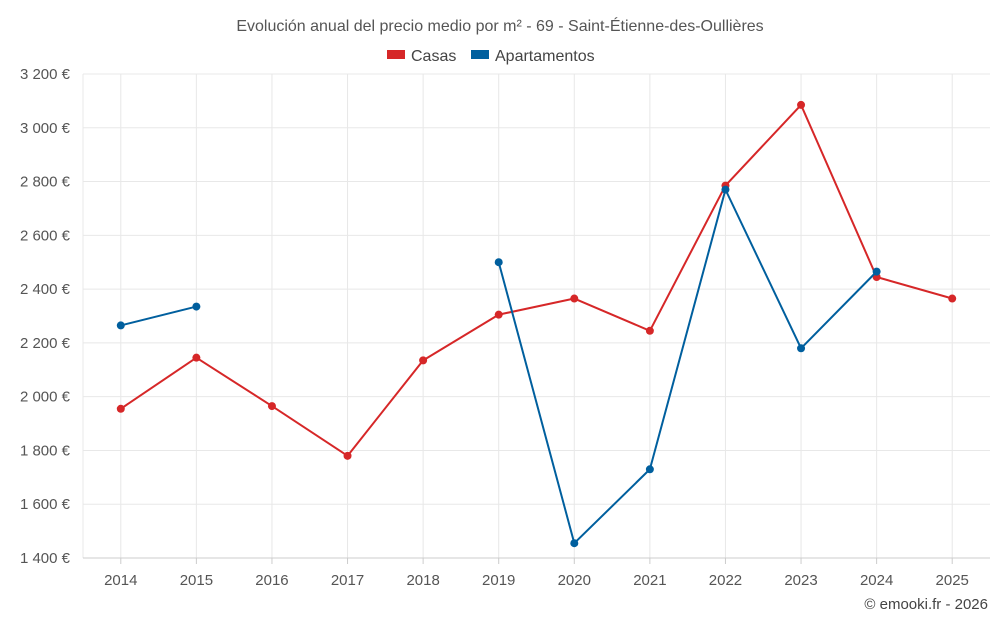 The width and height of the screenshot is (1000, 625). What do you see at coordinates (498, 314) in the screenshot?
I see `data-point-casas-2019` at bounding box center [498, 314].